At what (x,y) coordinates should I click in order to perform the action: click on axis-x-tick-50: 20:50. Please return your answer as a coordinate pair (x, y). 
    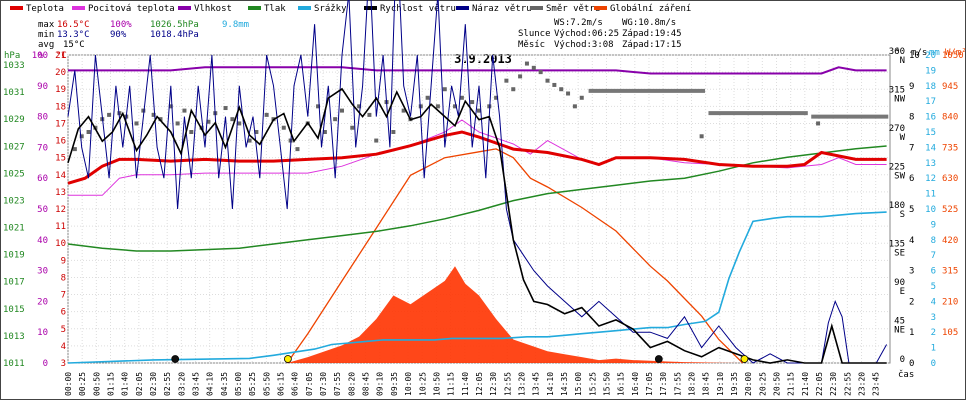
    Looking at the image, I should click on (777, 384).